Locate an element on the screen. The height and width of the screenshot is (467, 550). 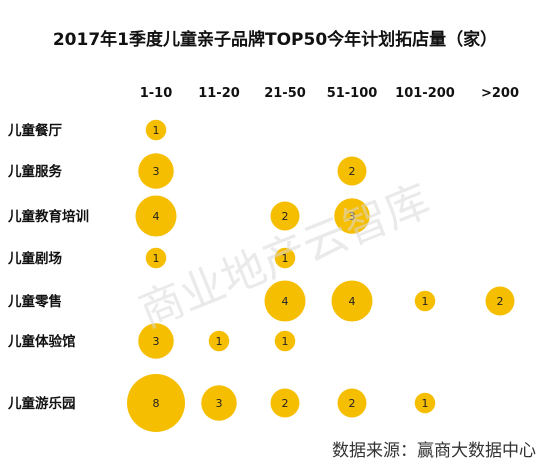
column-label: 101-200 is located at coordinates (425, 93).